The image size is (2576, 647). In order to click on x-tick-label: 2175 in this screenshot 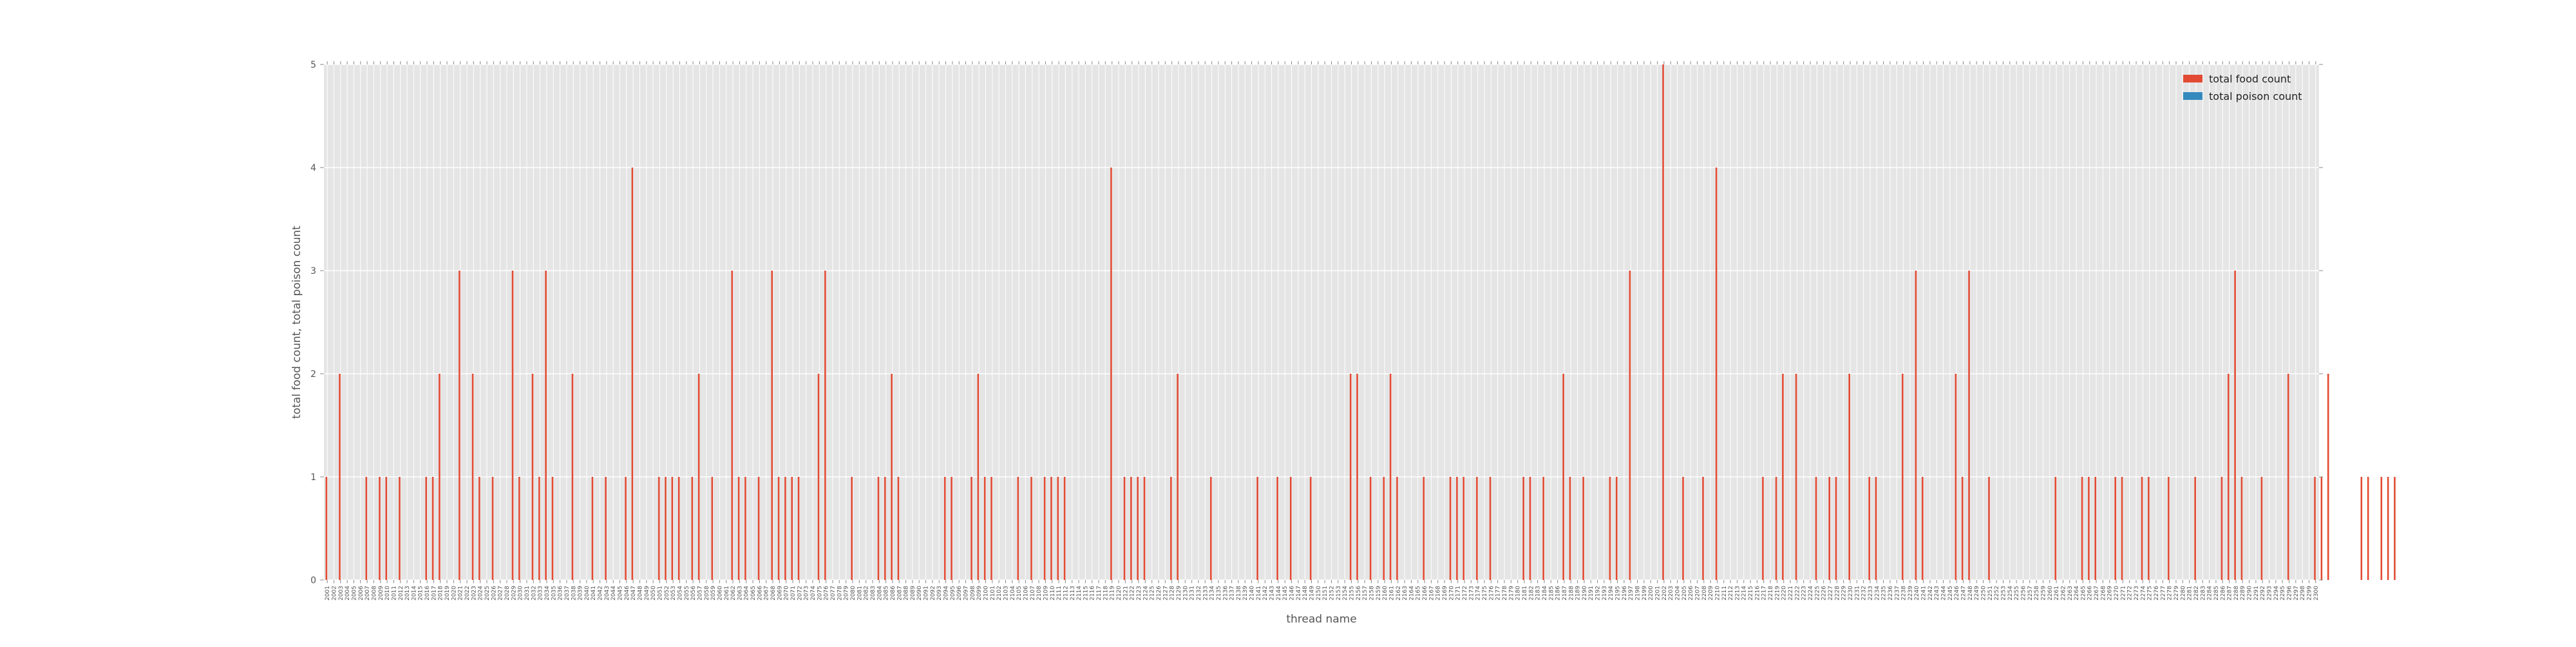, I will do `click(1485, 593)`.